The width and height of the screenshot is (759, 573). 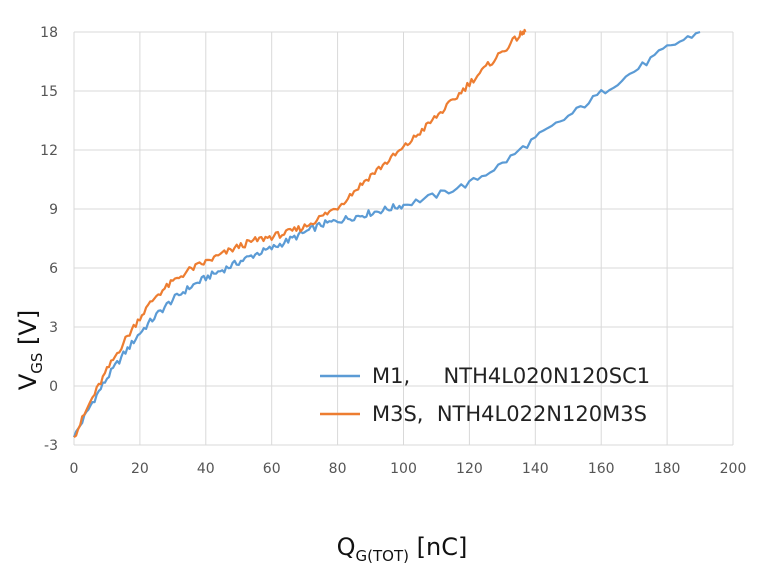 I want to click on y-tick-label-7: 18, so click(x=49, y=33).